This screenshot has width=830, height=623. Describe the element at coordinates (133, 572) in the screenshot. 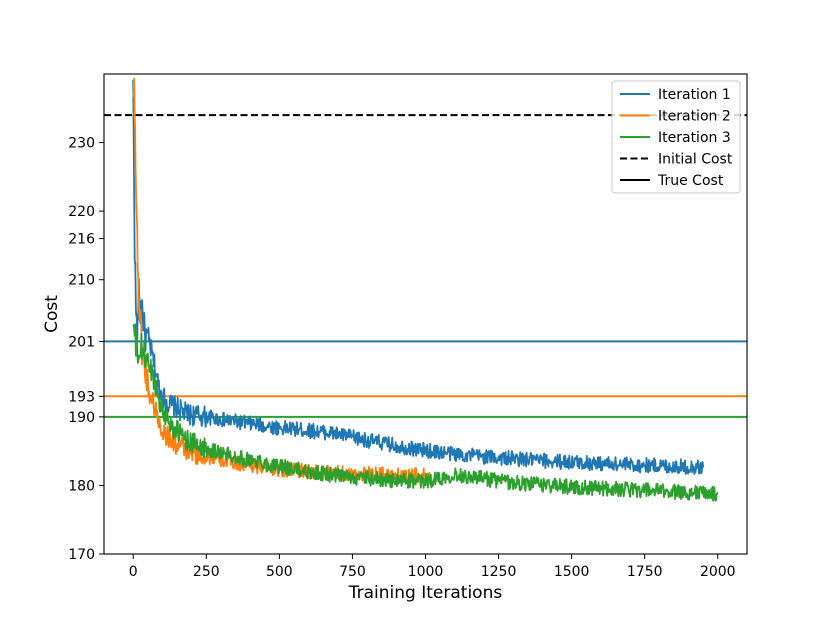

I see `x-tick-label: 0` at that location.